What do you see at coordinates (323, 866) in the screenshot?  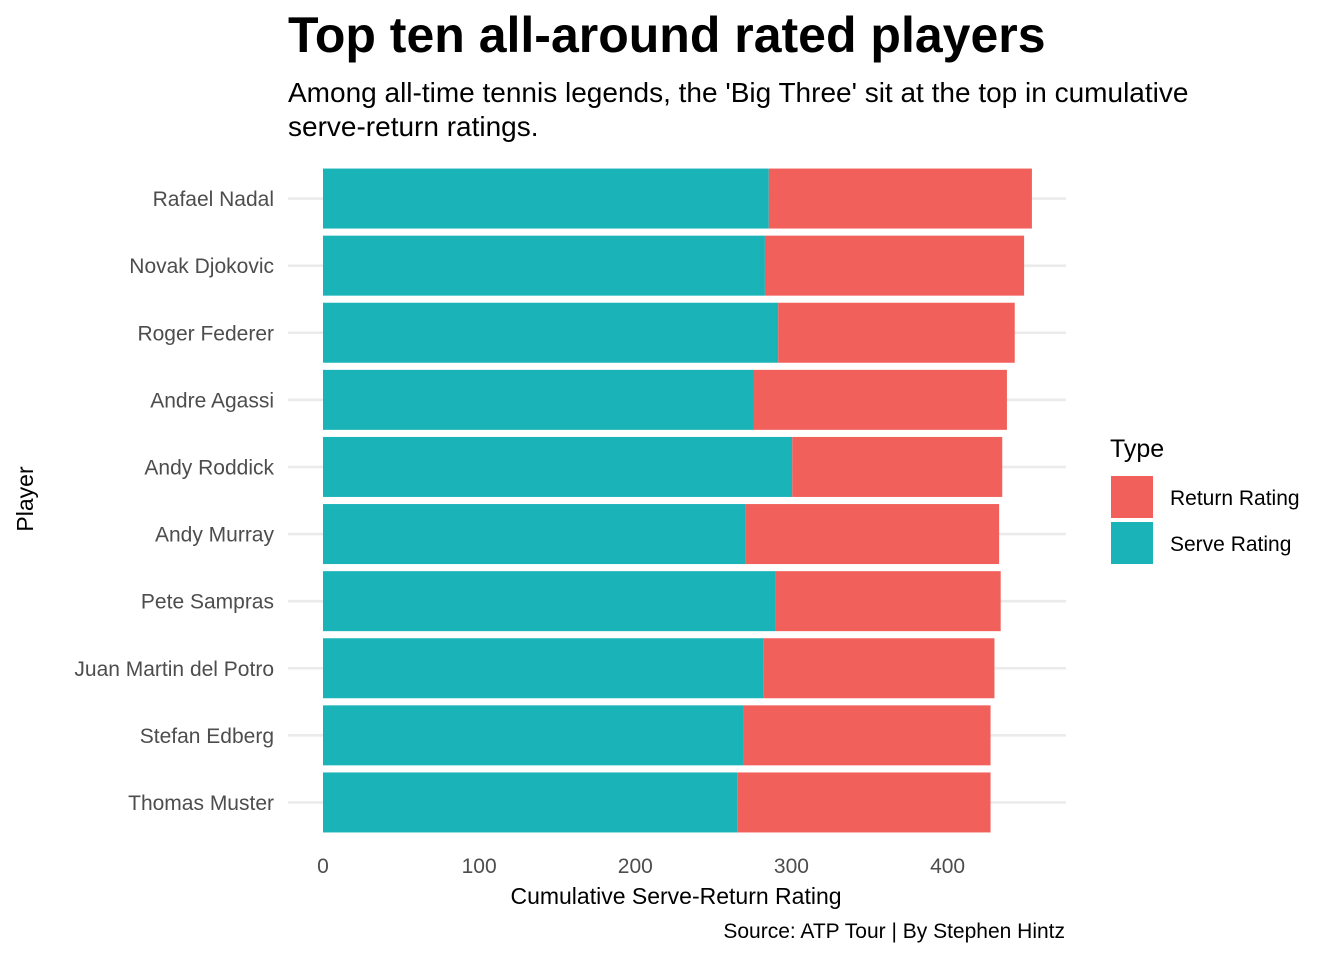 I see `x-tick-label: 0` at bounding box center [323, 866].